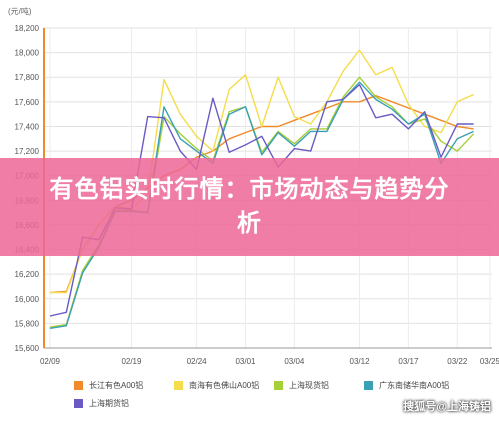 Image resolution: width=499 pixels, height=422 pixels. I want to click on legend-item: 广东南储华南A00铝, so click(406, 385).